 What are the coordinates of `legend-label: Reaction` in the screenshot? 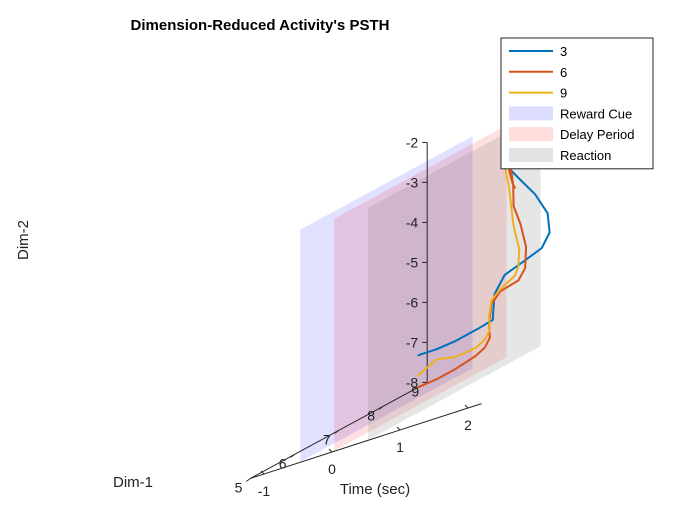 It's located at (585, 155).